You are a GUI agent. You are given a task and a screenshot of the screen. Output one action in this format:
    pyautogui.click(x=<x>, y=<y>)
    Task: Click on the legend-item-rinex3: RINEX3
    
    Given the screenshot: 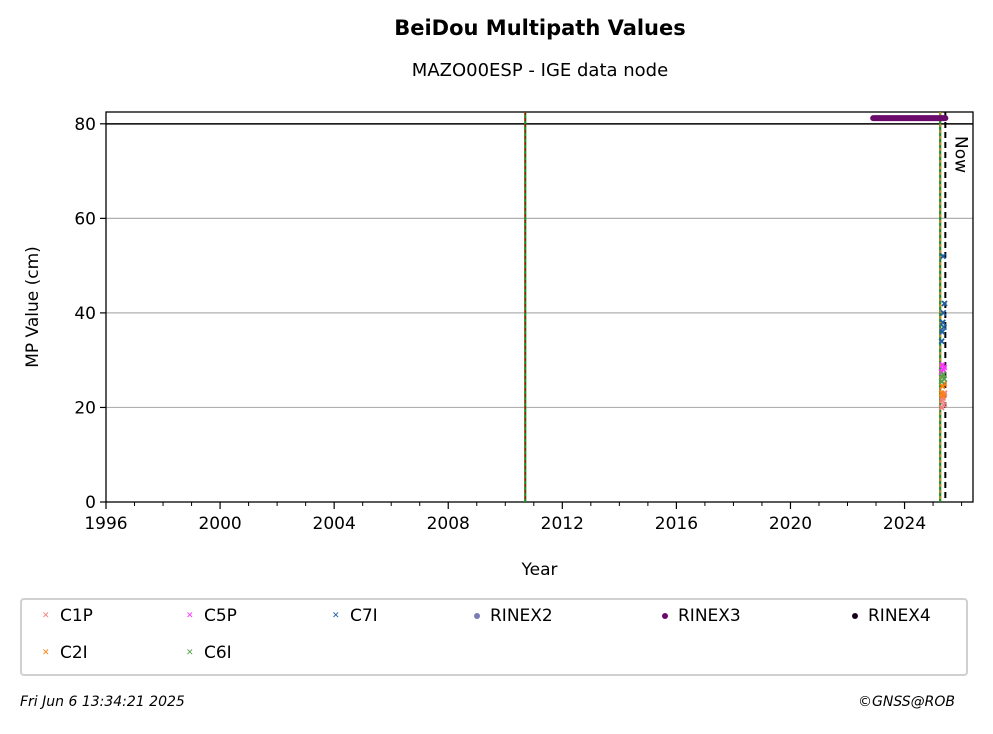 What is the action you would take?
    pyautogui.click(x=699, y=616)
    